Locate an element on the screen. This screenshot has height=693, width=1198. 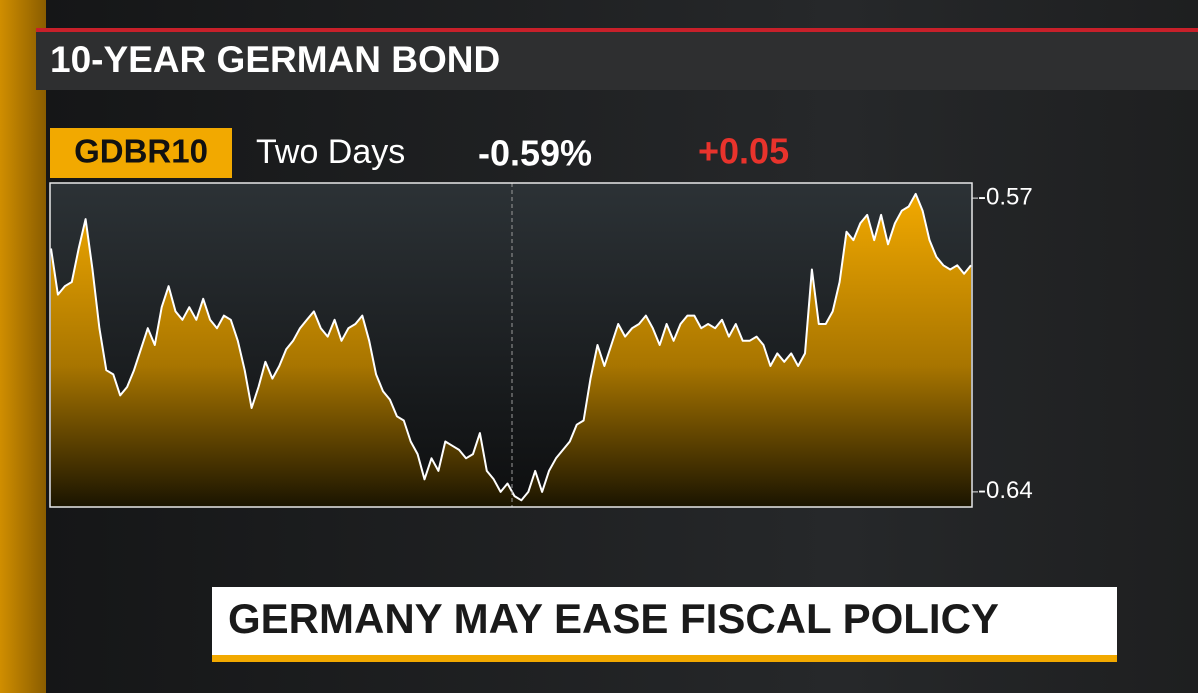
ticker: GDBR10 is located at coordinates (141, 151).